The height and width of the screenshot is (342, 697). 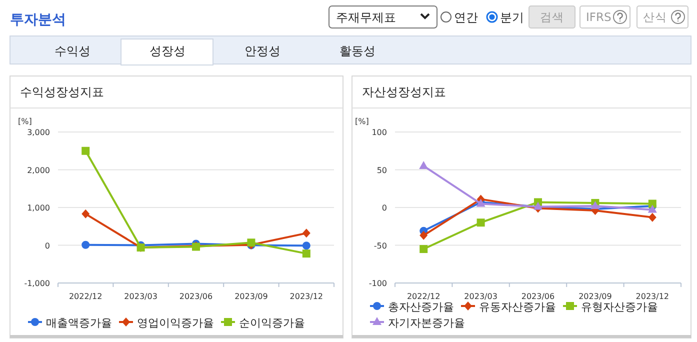 I want to click on legend-label: 순이익증가율, so click(x=272, y=323).